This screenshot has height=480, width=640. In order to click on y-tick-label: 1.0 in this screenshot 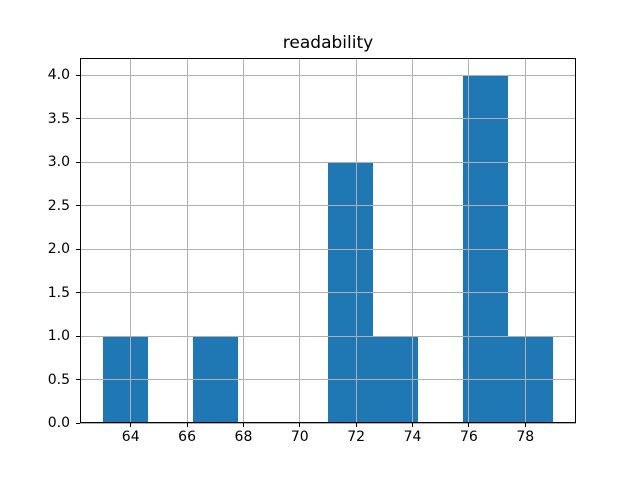, I will do `click(58, 336)`.